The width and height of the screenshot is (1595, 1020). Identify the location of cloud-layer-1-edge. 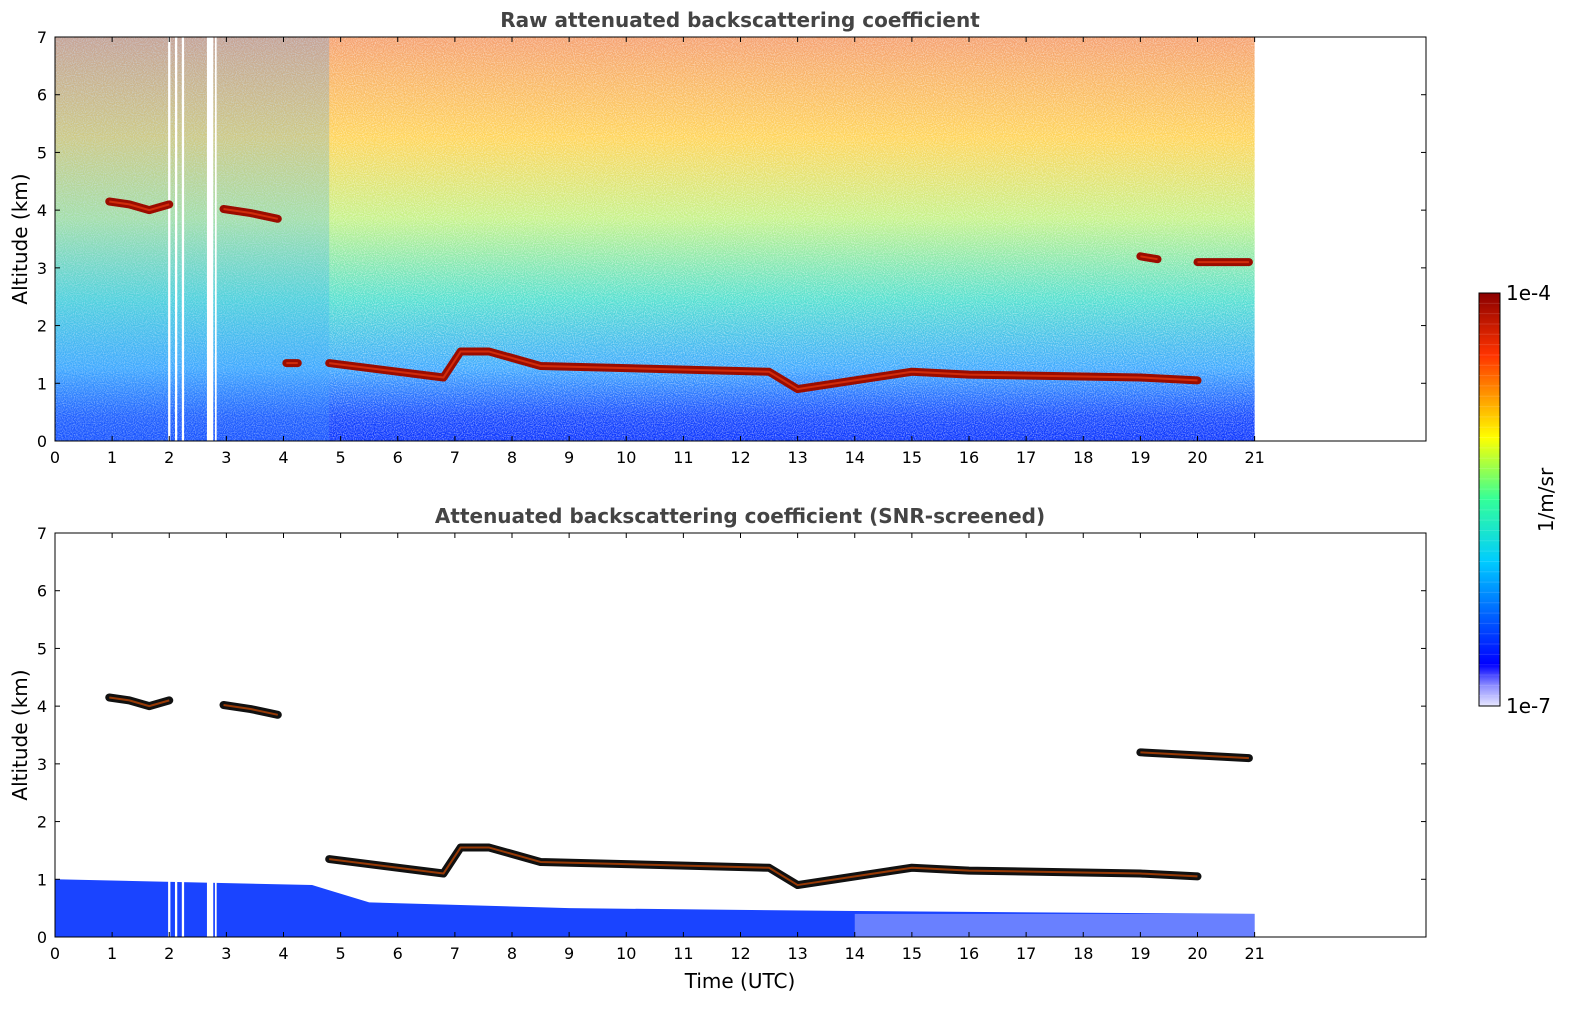
(250, 213).